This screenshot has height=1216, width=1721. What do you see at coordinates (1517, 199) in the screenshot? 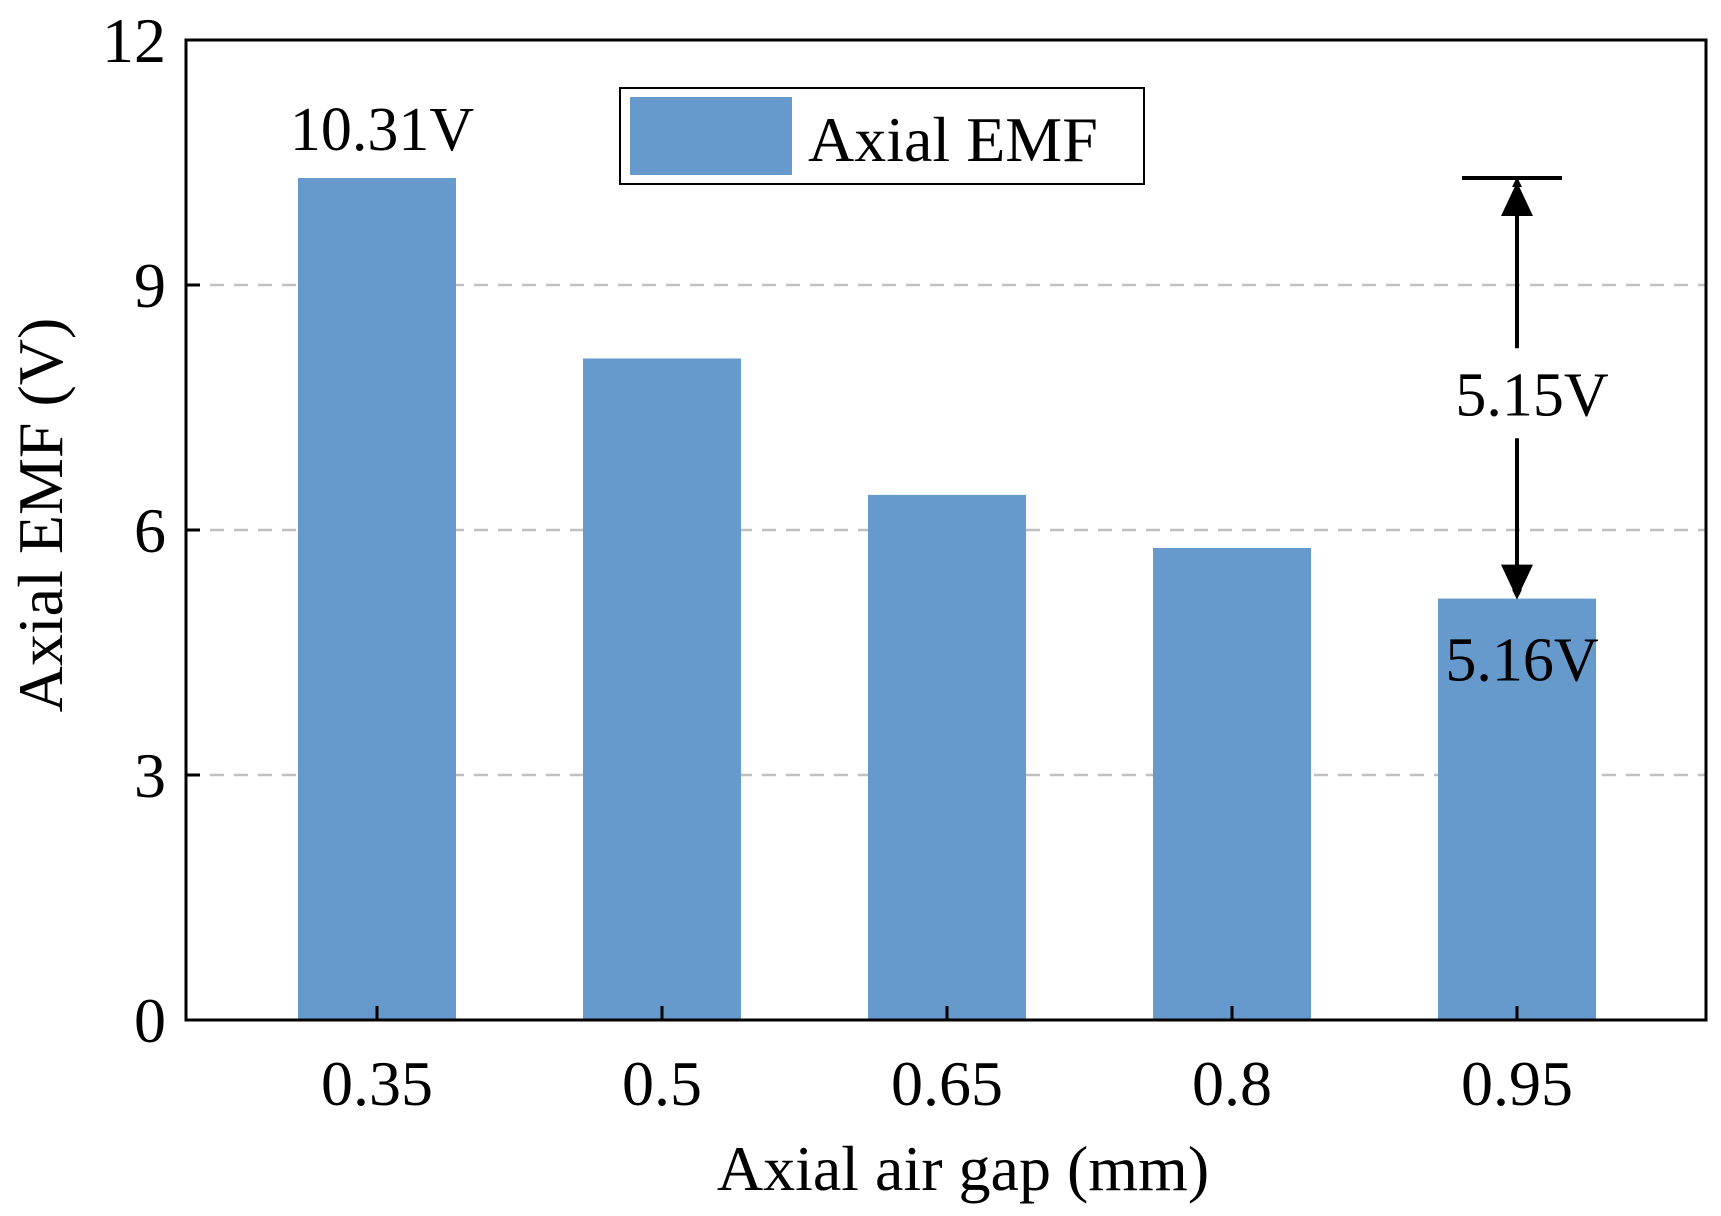
I see `arrowhead-up` at bounding box center [1517, 199].